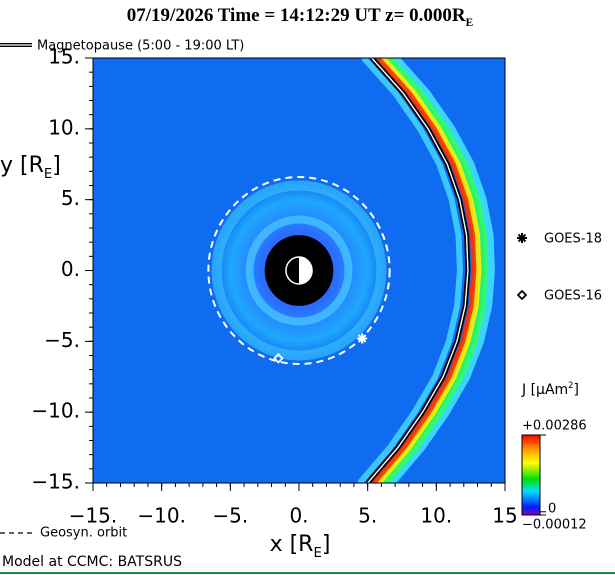  Describe the element at coordinates (545, 390) in the screenshot. I see `text-part: μA` at that location.